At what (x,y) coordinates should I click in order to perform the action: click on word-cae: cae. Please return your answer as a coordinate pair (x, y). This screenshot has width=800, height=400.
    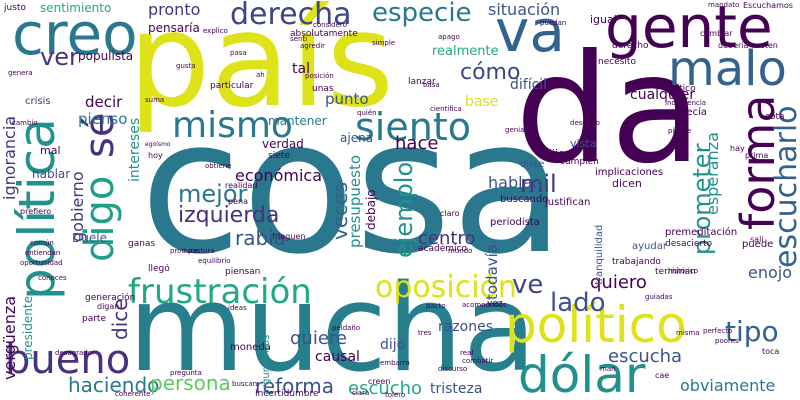
    Looking at the image, I should click on (662, 375).